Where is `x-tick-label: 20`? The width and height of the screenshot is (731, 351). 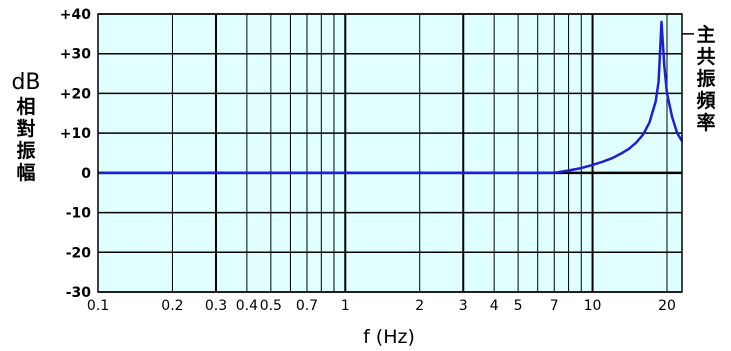
x-tick-label: 20 is located at coordinates (667, 306).